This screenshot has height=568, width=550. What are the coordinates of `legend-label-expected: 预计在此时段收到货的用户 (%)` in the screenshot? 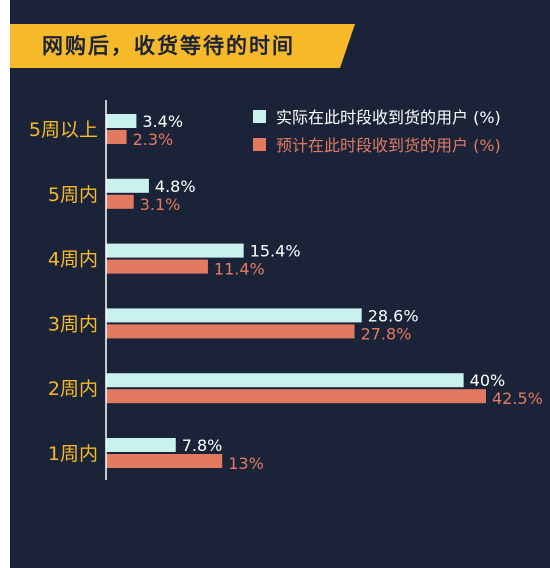 It's located at (388, 145).